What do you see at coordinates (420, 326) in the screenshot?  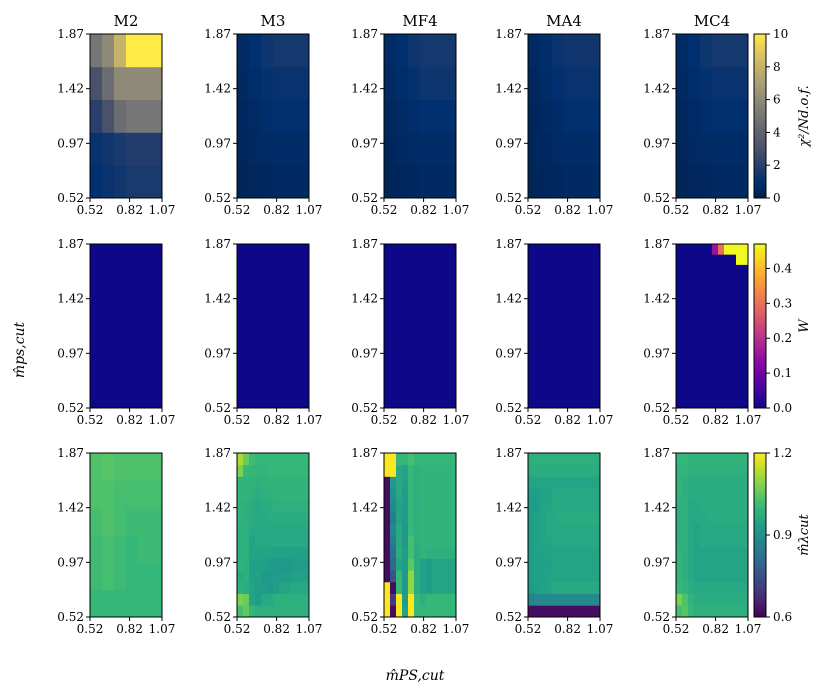 I see `panel-frame` at bounding box center [420, 326].